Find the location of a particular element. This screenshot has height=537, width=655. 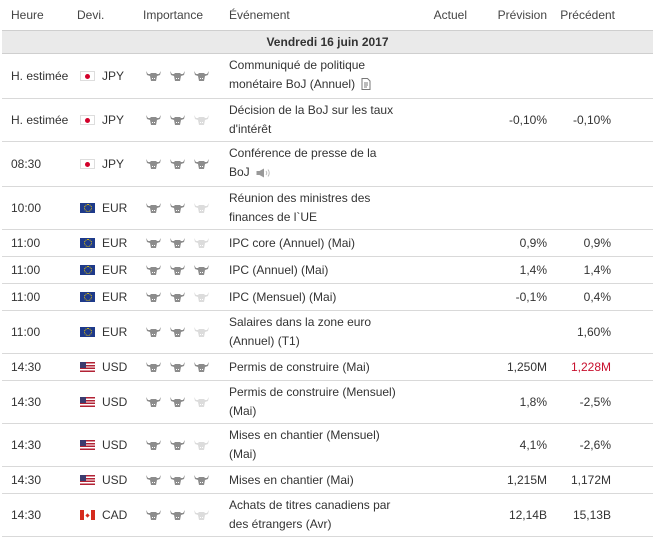

event-line-2: BoJ is located at coordinates (239, 172).